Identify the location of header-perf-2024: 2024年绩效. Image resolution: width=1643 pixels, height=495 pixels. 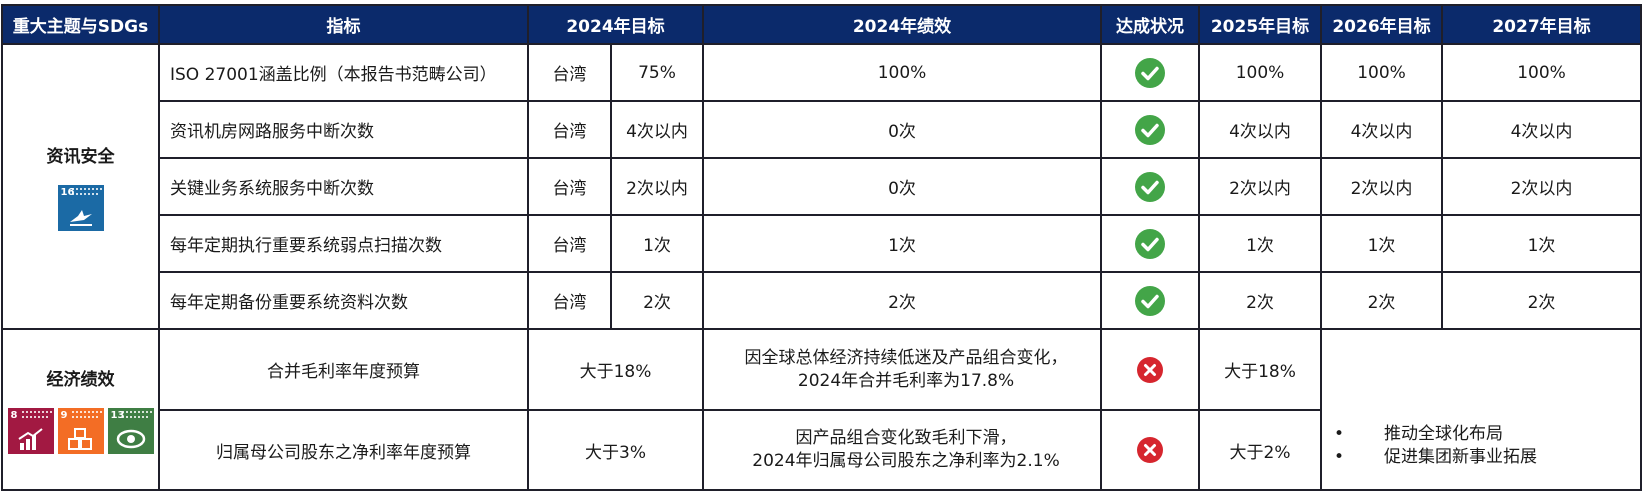
(902, 24).